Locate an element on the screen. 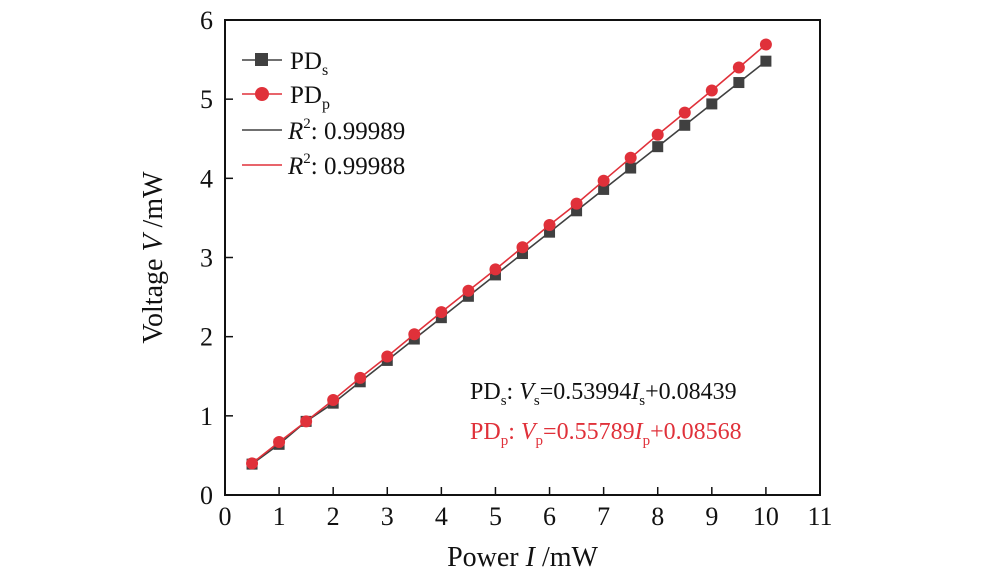  y-tick-label: 4 is located at coordinates (206, 178).